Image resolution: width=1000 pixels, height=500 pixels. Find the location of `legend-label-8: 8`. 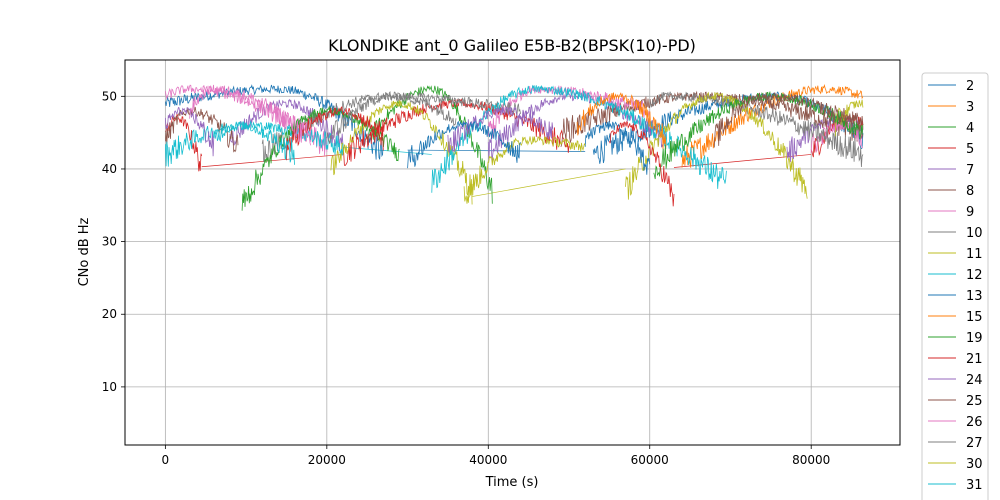

legend-label-8: 8 is located at coordinates (970, 191).